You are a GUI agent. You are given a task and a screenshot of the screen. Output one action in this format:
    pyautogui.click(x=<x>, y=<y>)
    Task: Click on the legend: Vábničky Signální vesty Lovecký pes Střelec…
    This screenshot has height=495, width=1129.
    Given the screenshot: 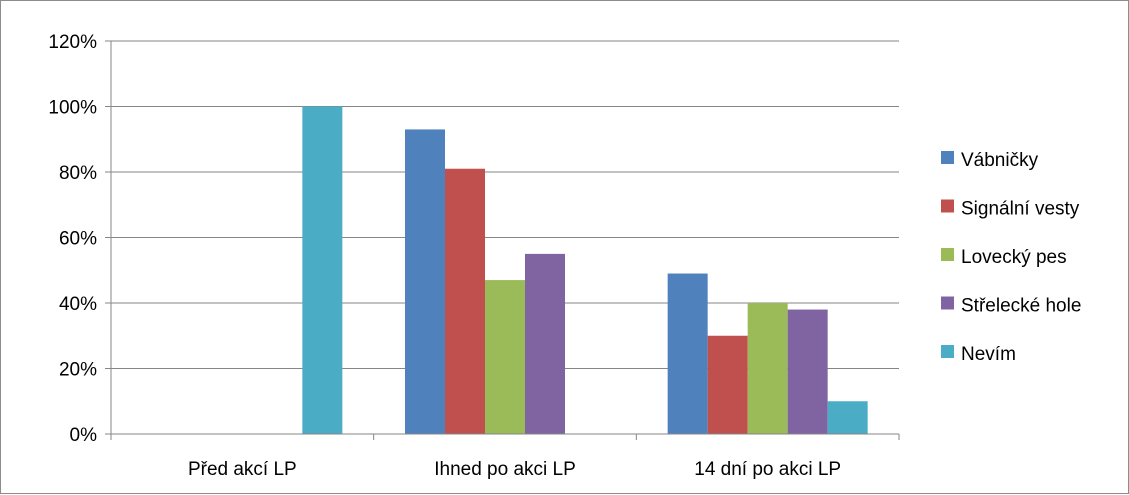 What is the action you would take?
    pyautogui.click(x=1011, y=257)
    